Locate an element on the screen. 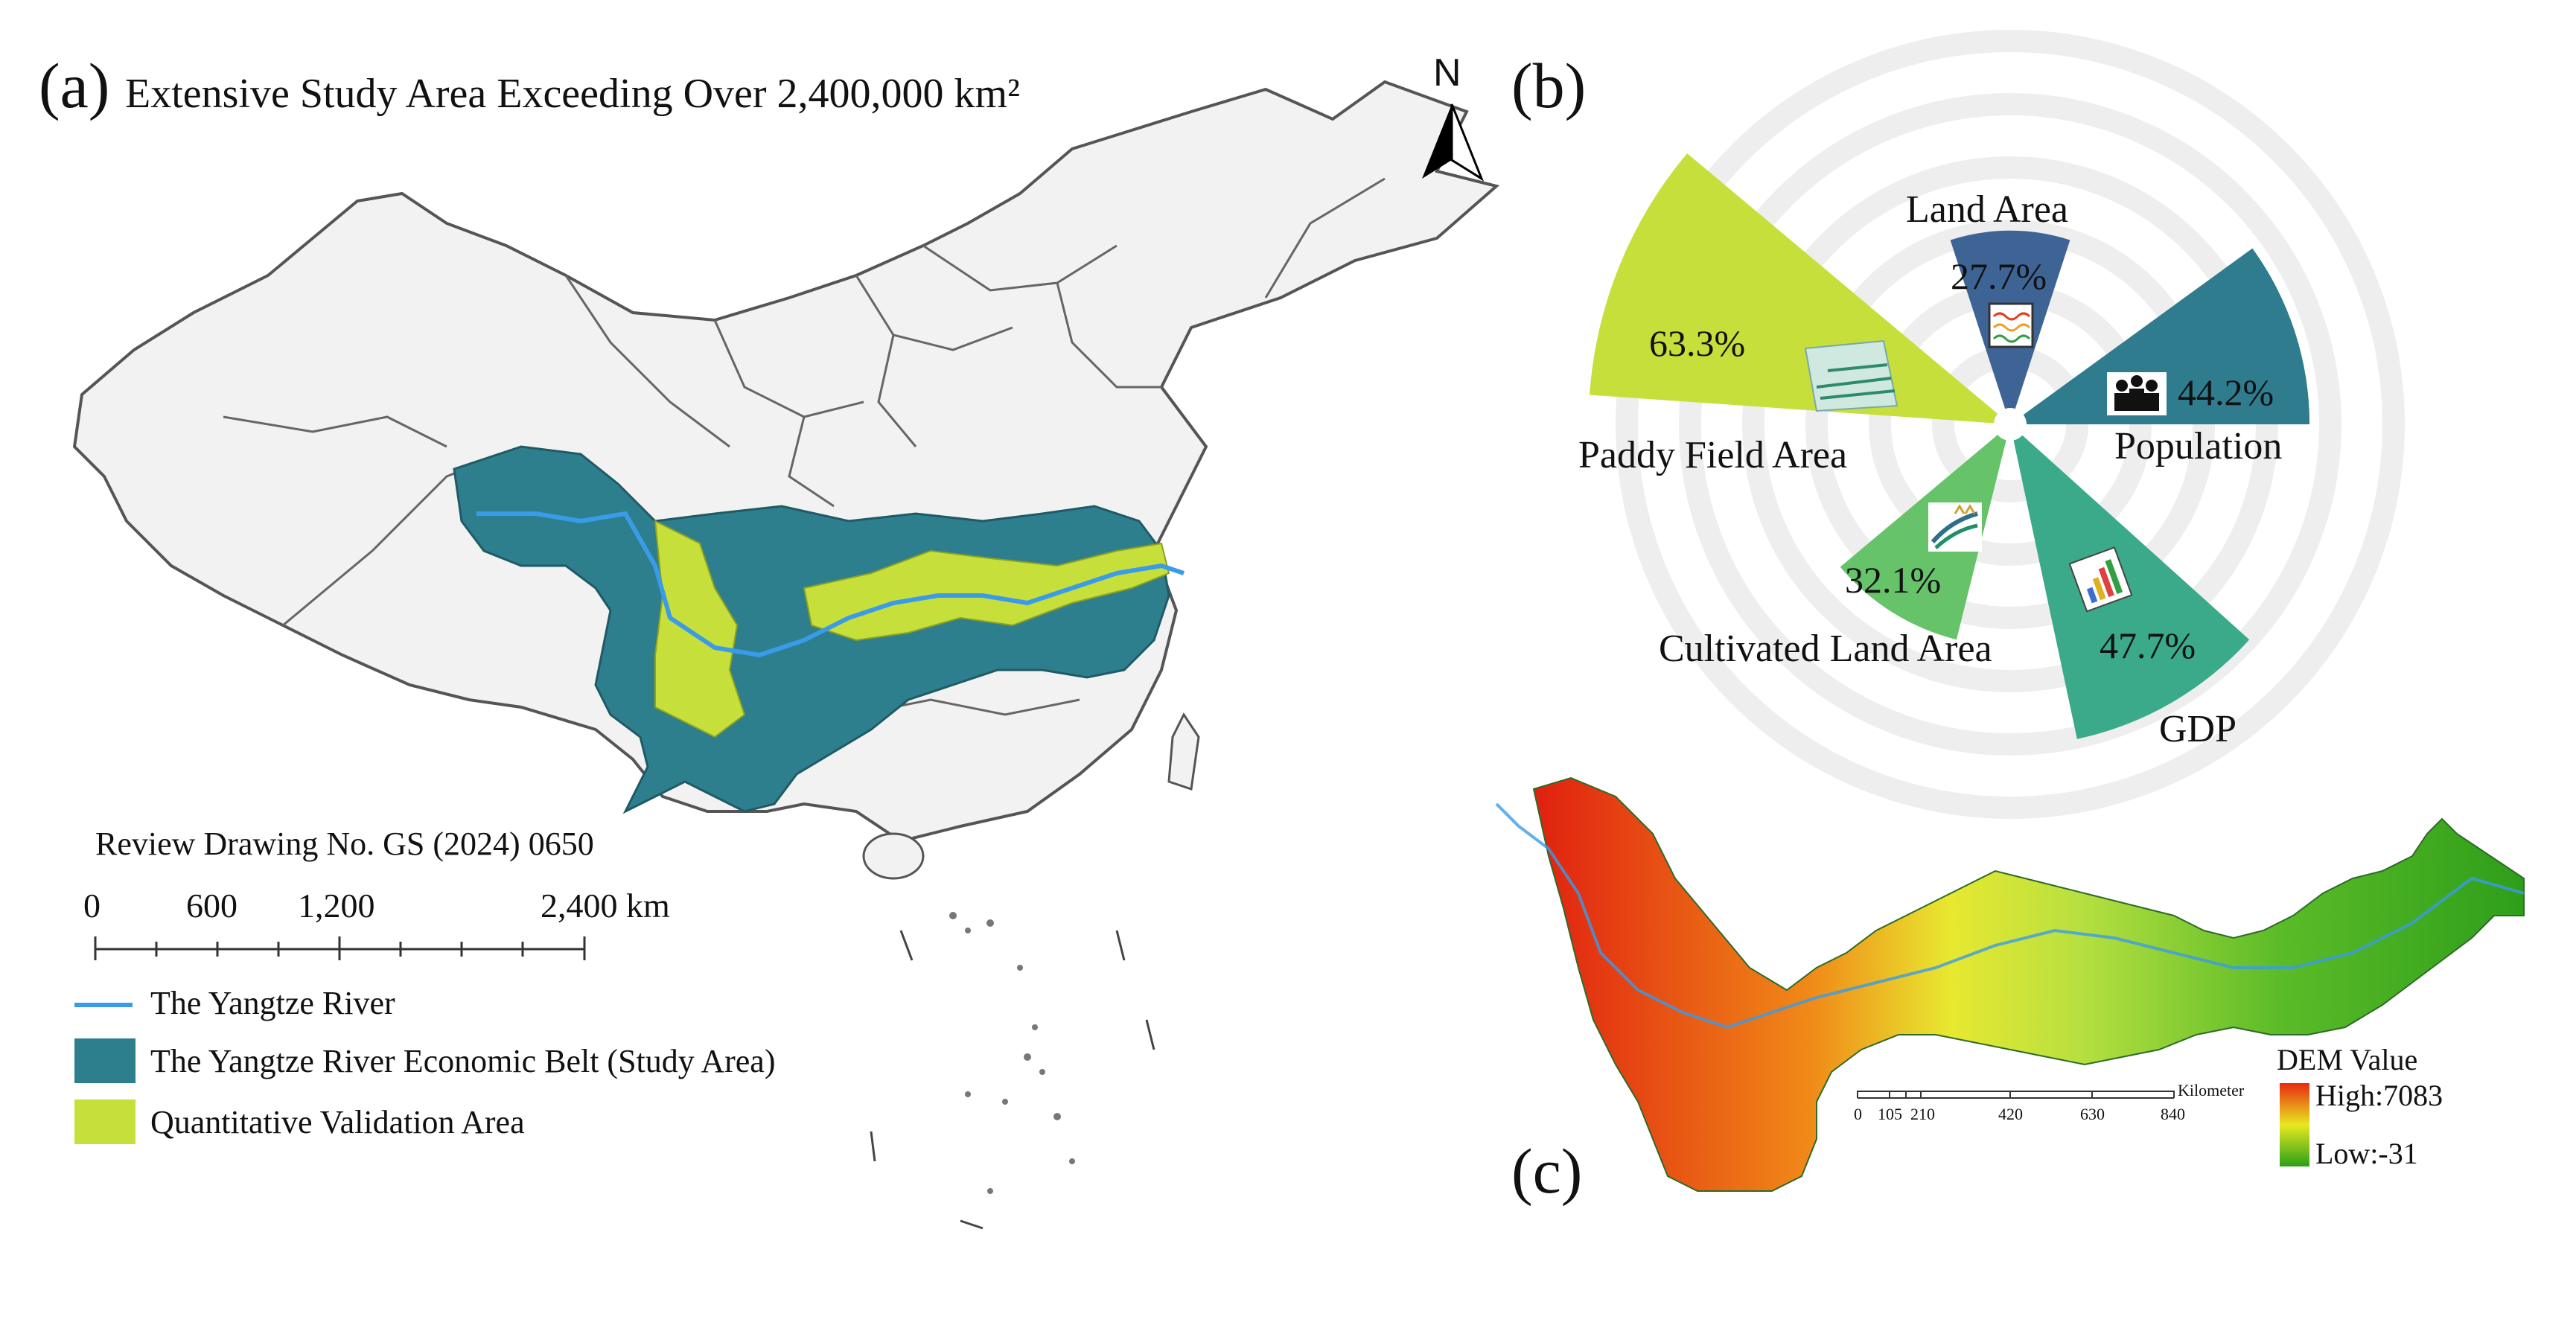 The image size is (2576, 1331). dem-scale-105: 105 is located at coordinates (1890, 1114).